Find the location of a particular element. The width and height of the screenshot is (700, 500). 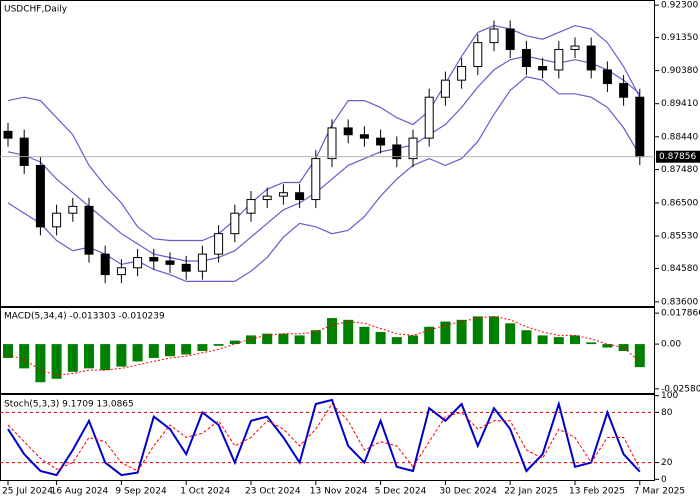

x-tick-label: 25 Jul 2024 is located at coordinates (27, 492).